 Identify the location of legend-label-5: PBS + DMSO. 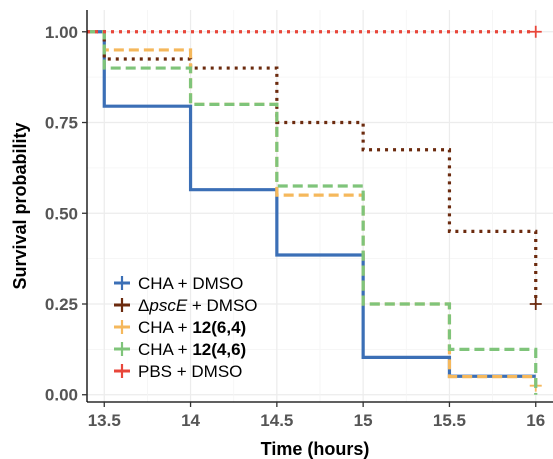
(190, 371).